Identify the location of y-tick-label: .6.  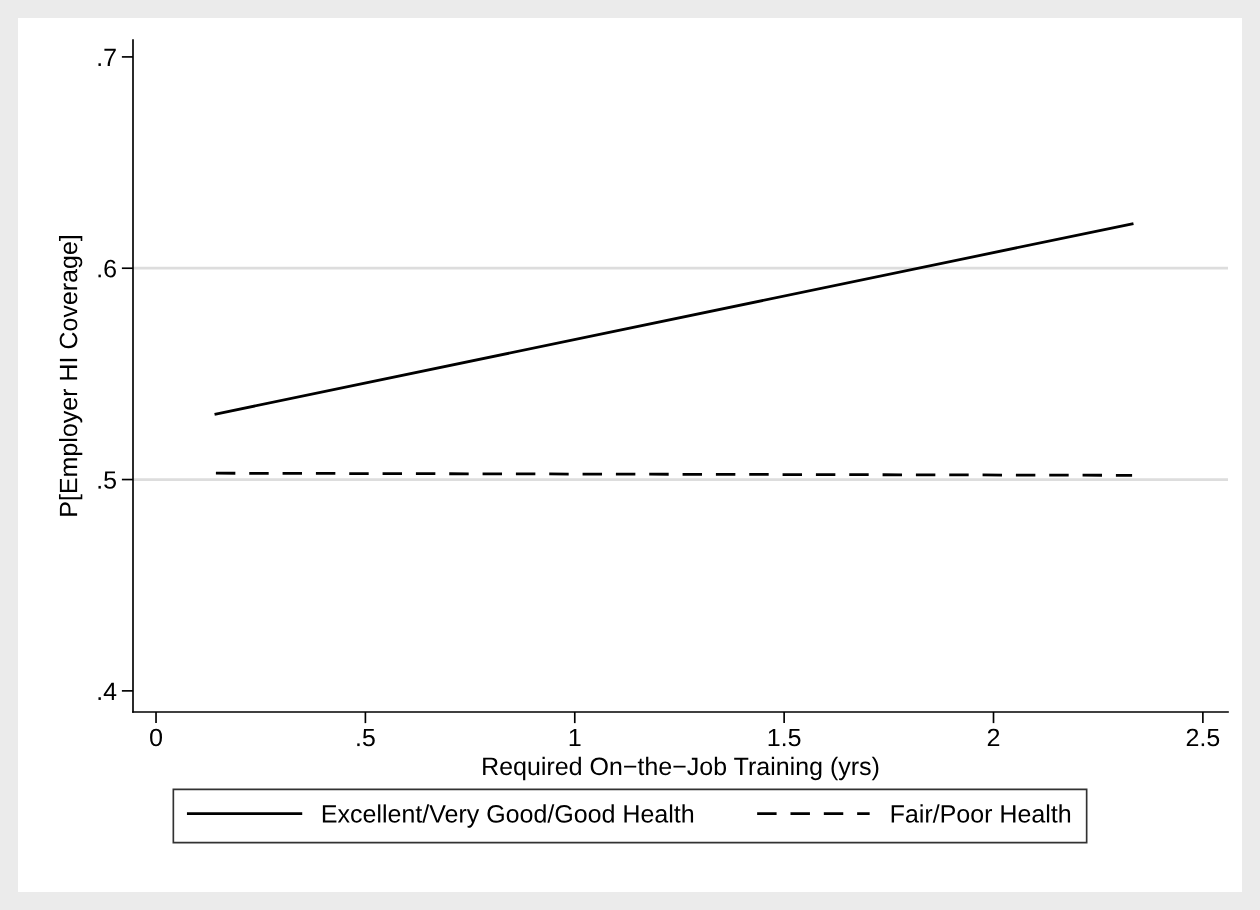
(107, 268).